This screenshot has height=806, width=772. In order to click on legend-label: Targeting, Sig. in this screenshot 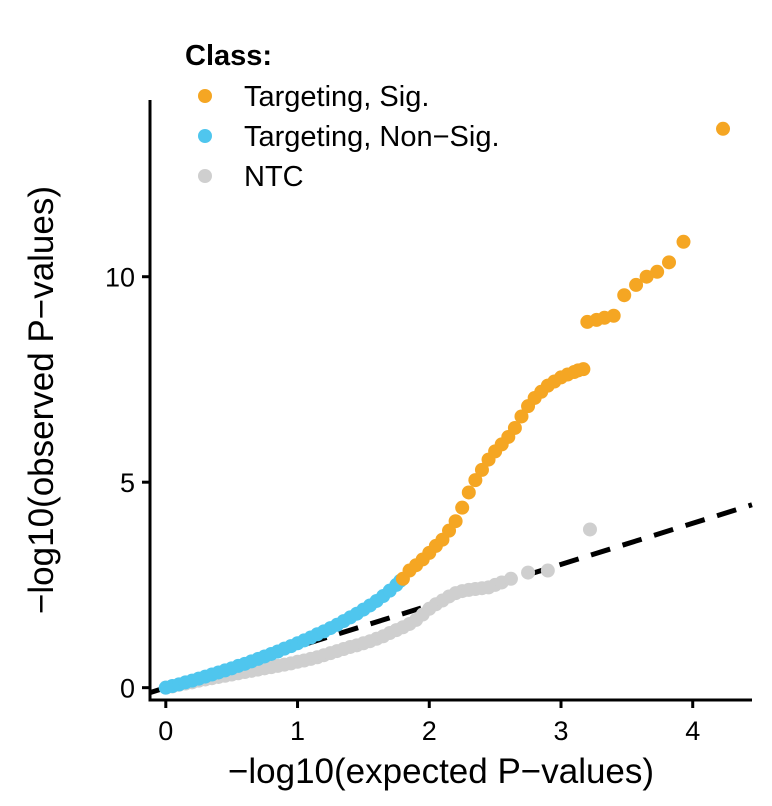, I will do `click(336, 97)`.